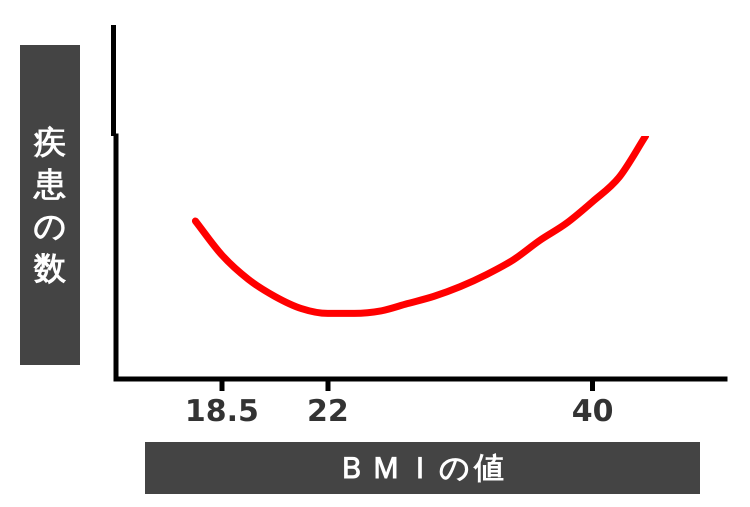 The image size is (750, 507). I want to click on y-axis-title: 疾患の数, so click(50, 205).